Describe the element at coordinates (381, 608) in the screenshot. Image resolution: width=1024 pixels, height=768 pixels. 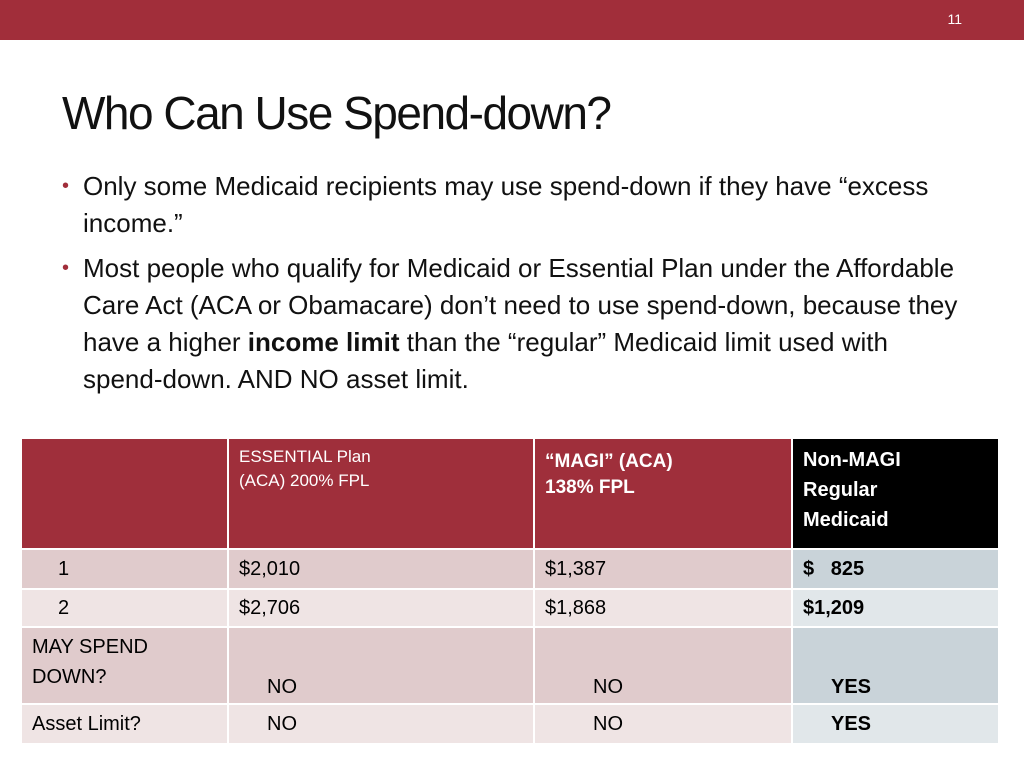
I see `cell: $2,706` at that location.